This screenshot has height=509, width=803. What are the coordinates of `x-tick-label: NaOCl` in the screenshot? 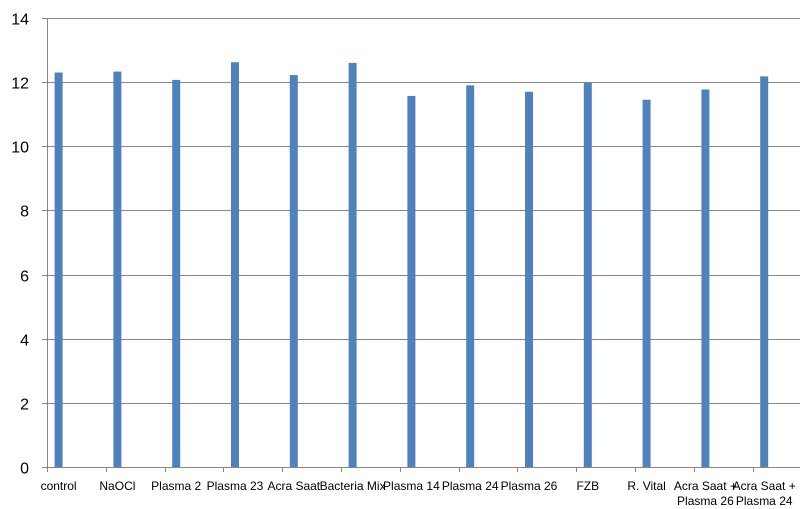 It's located at (117, 486).